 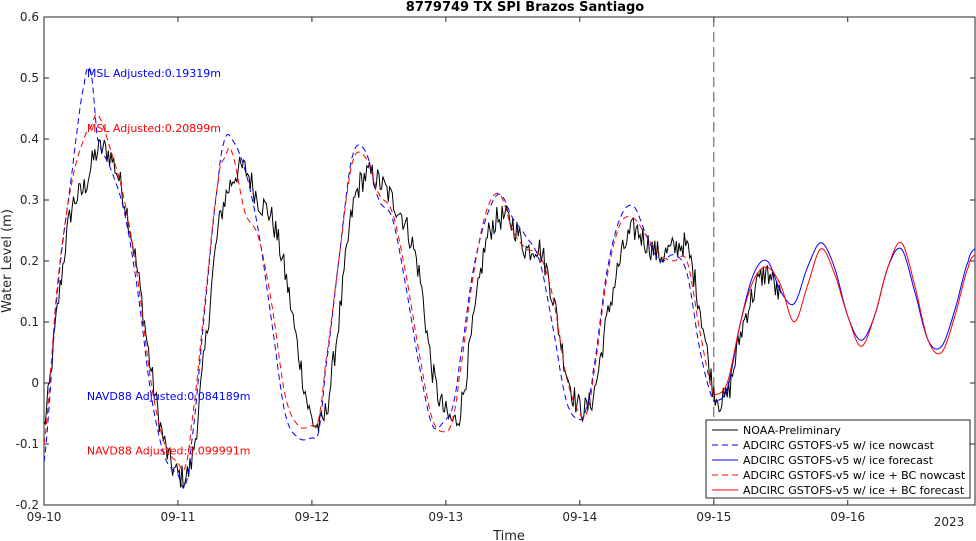 What do you see at coordinates (508, 535) in the screenshot?
I see `x-axis-label: Time` at bounding box center [508, 535].